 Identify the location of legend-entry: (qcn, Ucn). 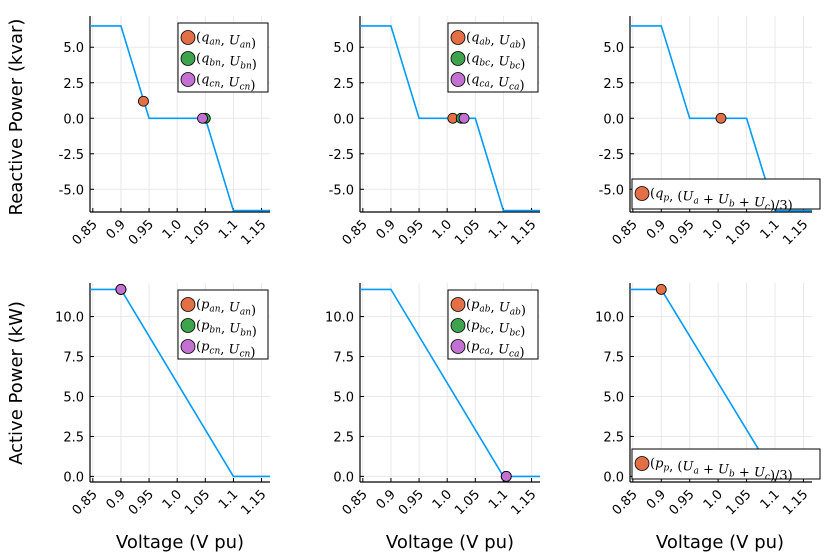
(225, 83).